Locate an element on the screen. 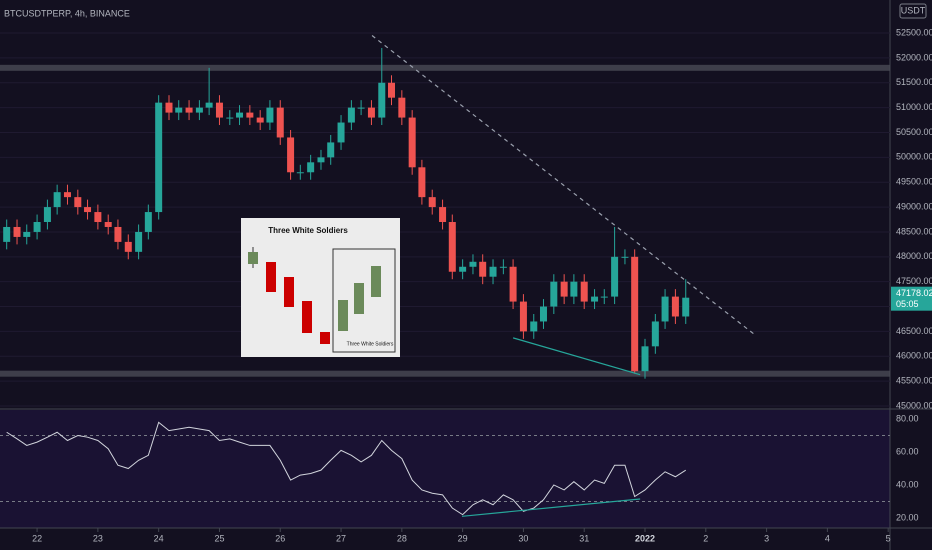 Image resolution: width=932 pixels, height=550 pixels. chart-title: BTCUSDTPERP, 4h, BINANCE is located at coordinates (67, 13).